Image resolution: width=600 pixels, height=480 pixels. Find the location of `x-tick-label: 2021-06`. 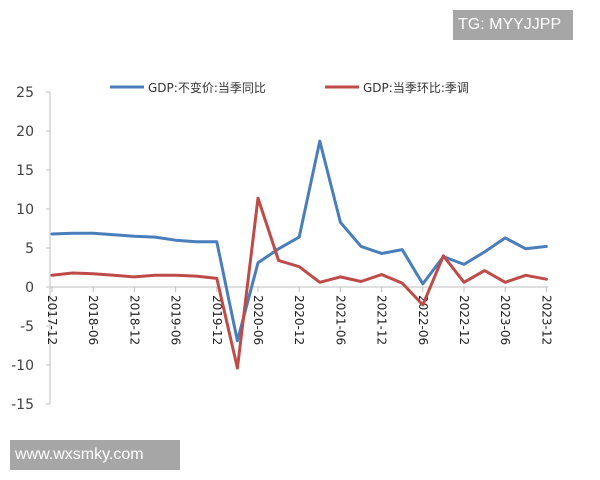

x-tick-label: 2021-06 is located at coordinates (340, 320).